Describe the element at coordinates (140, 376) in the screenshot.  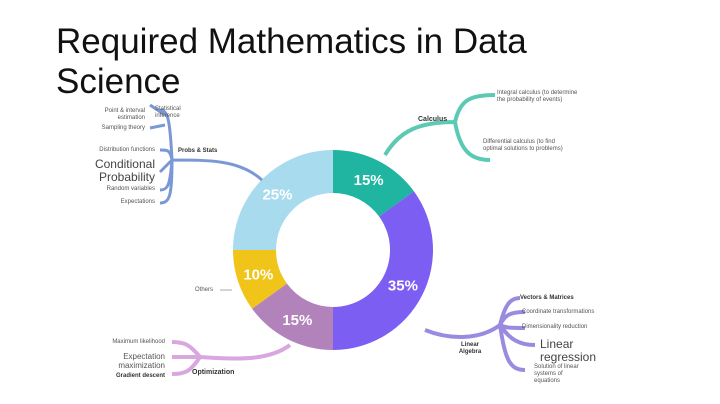
I see `optimization-item: Gradient descent` at that location.